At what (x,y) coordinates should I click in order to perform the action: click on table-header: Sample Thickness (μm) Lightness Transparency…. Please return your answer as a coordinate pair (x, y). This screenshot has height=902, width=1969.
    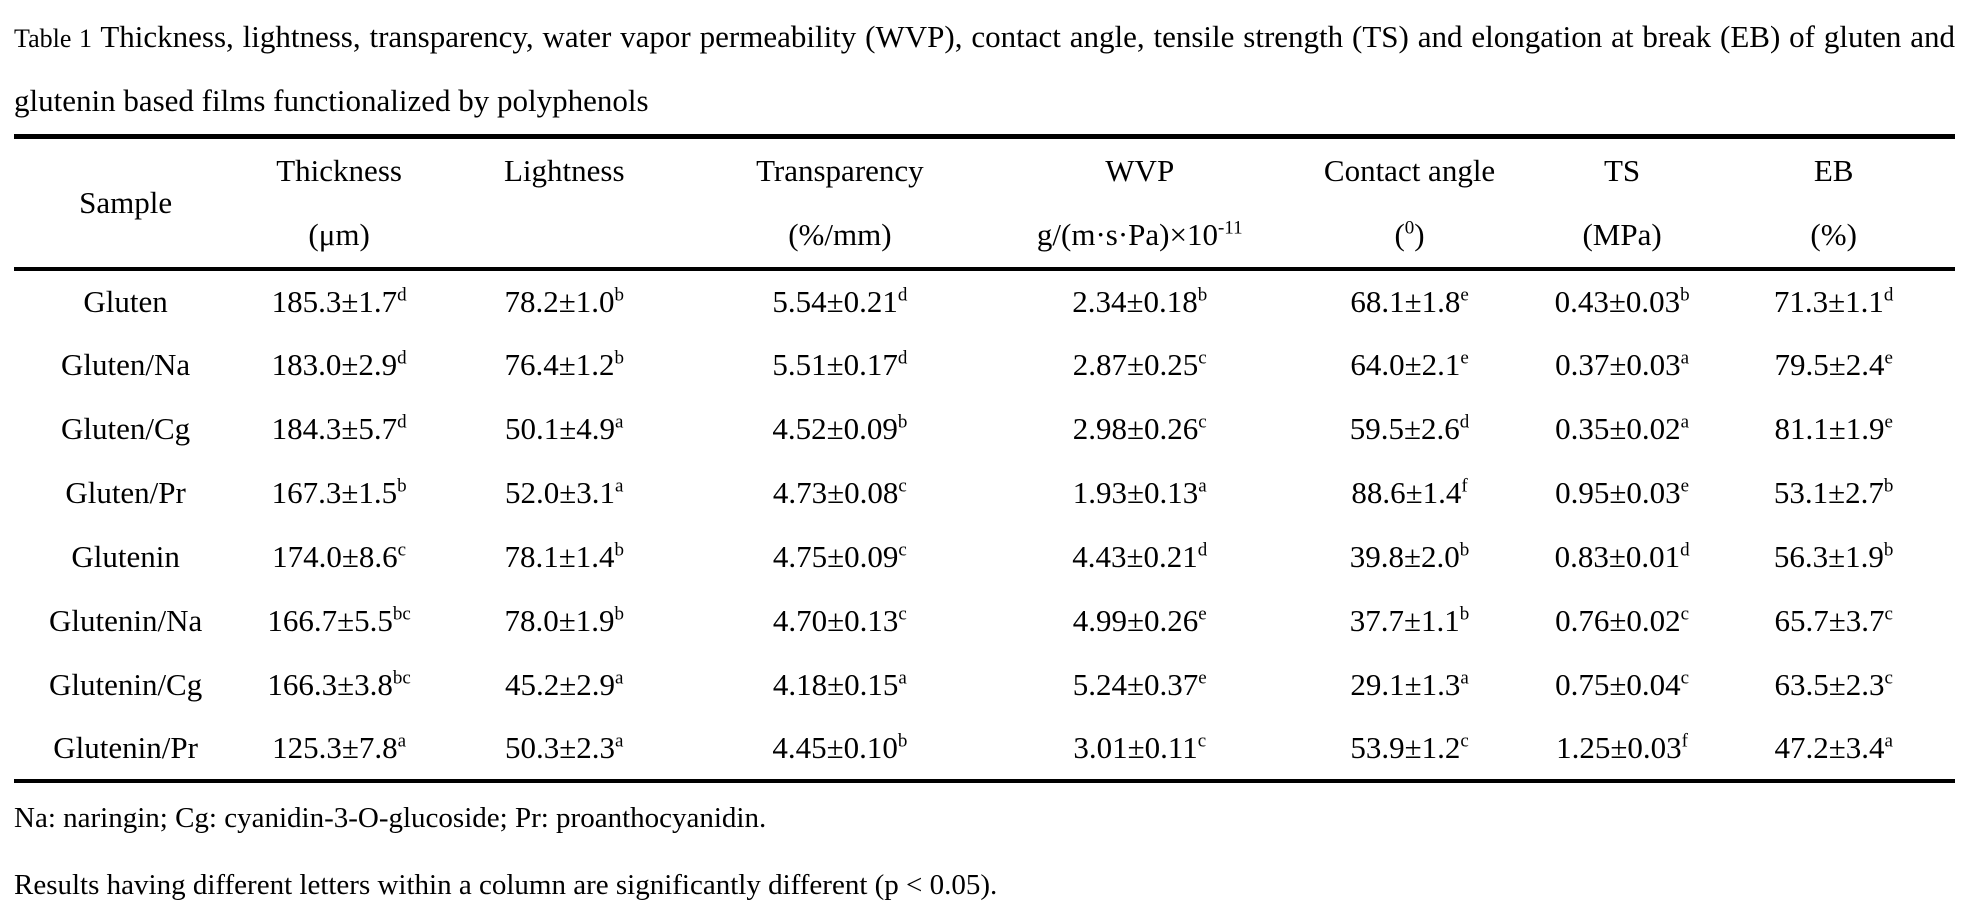
    Looking at the image, I should click on (984, 203).